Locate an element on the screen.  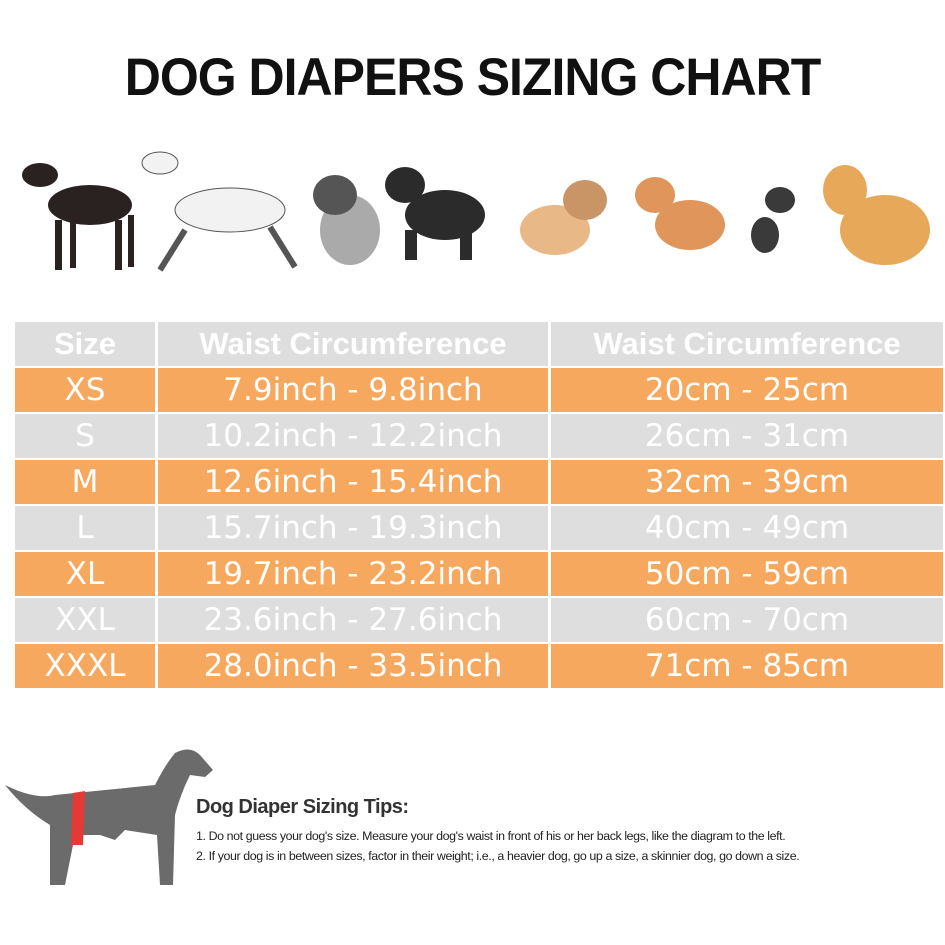
table-row: L 15.7inch - 19.3inch 40cm - 49cm is located at coordinates (479, 529).